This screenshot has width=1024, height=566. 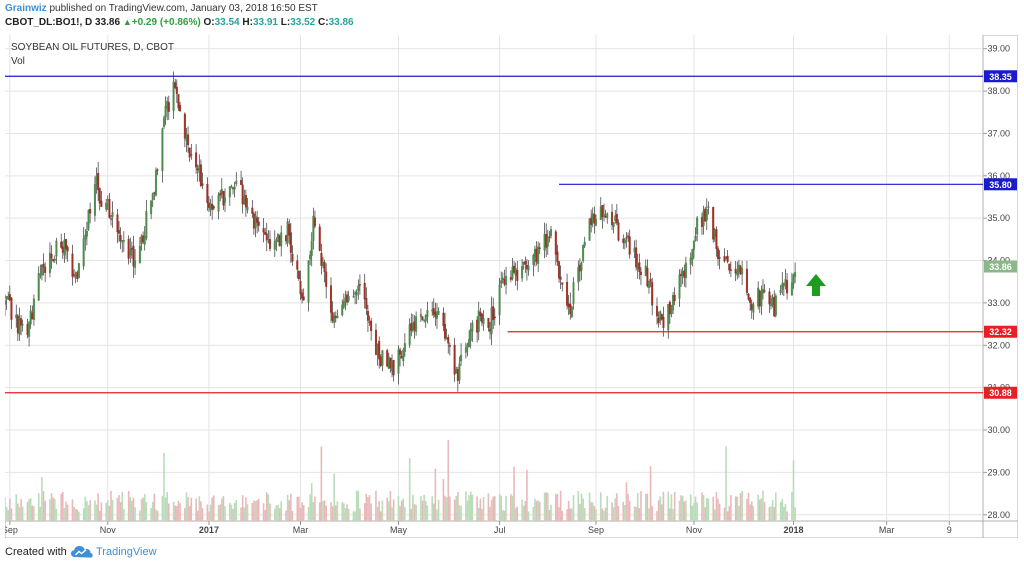 What do you see at coordinates (998, 472) in the screenshot?
I see `y-tick-label: 29.00` at bounding box center [998, 472].